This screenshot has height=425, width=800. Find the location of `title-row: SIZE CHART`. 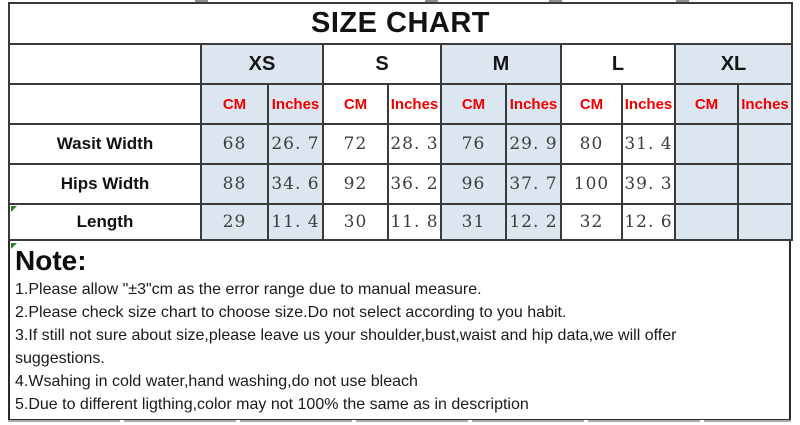

title-row: SIZE CHART is located at coordinates (400, 23).